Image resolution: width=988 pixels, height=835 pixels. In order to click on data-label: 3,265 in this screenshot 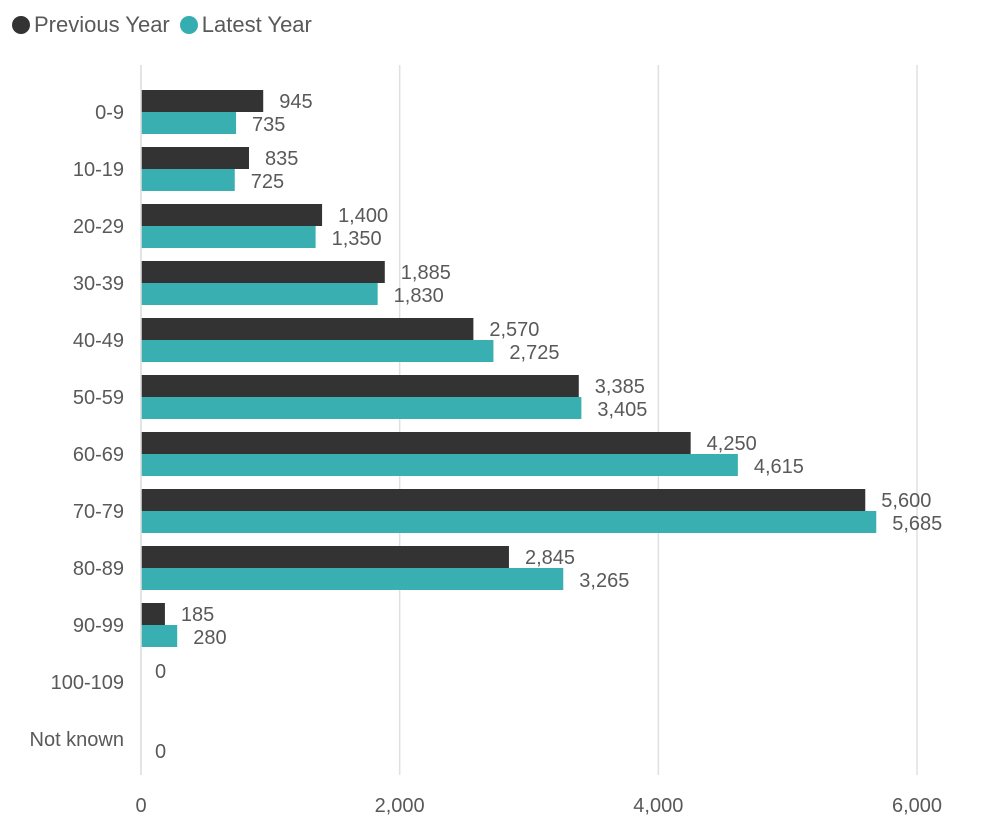, I will do `click(604, 581)`.